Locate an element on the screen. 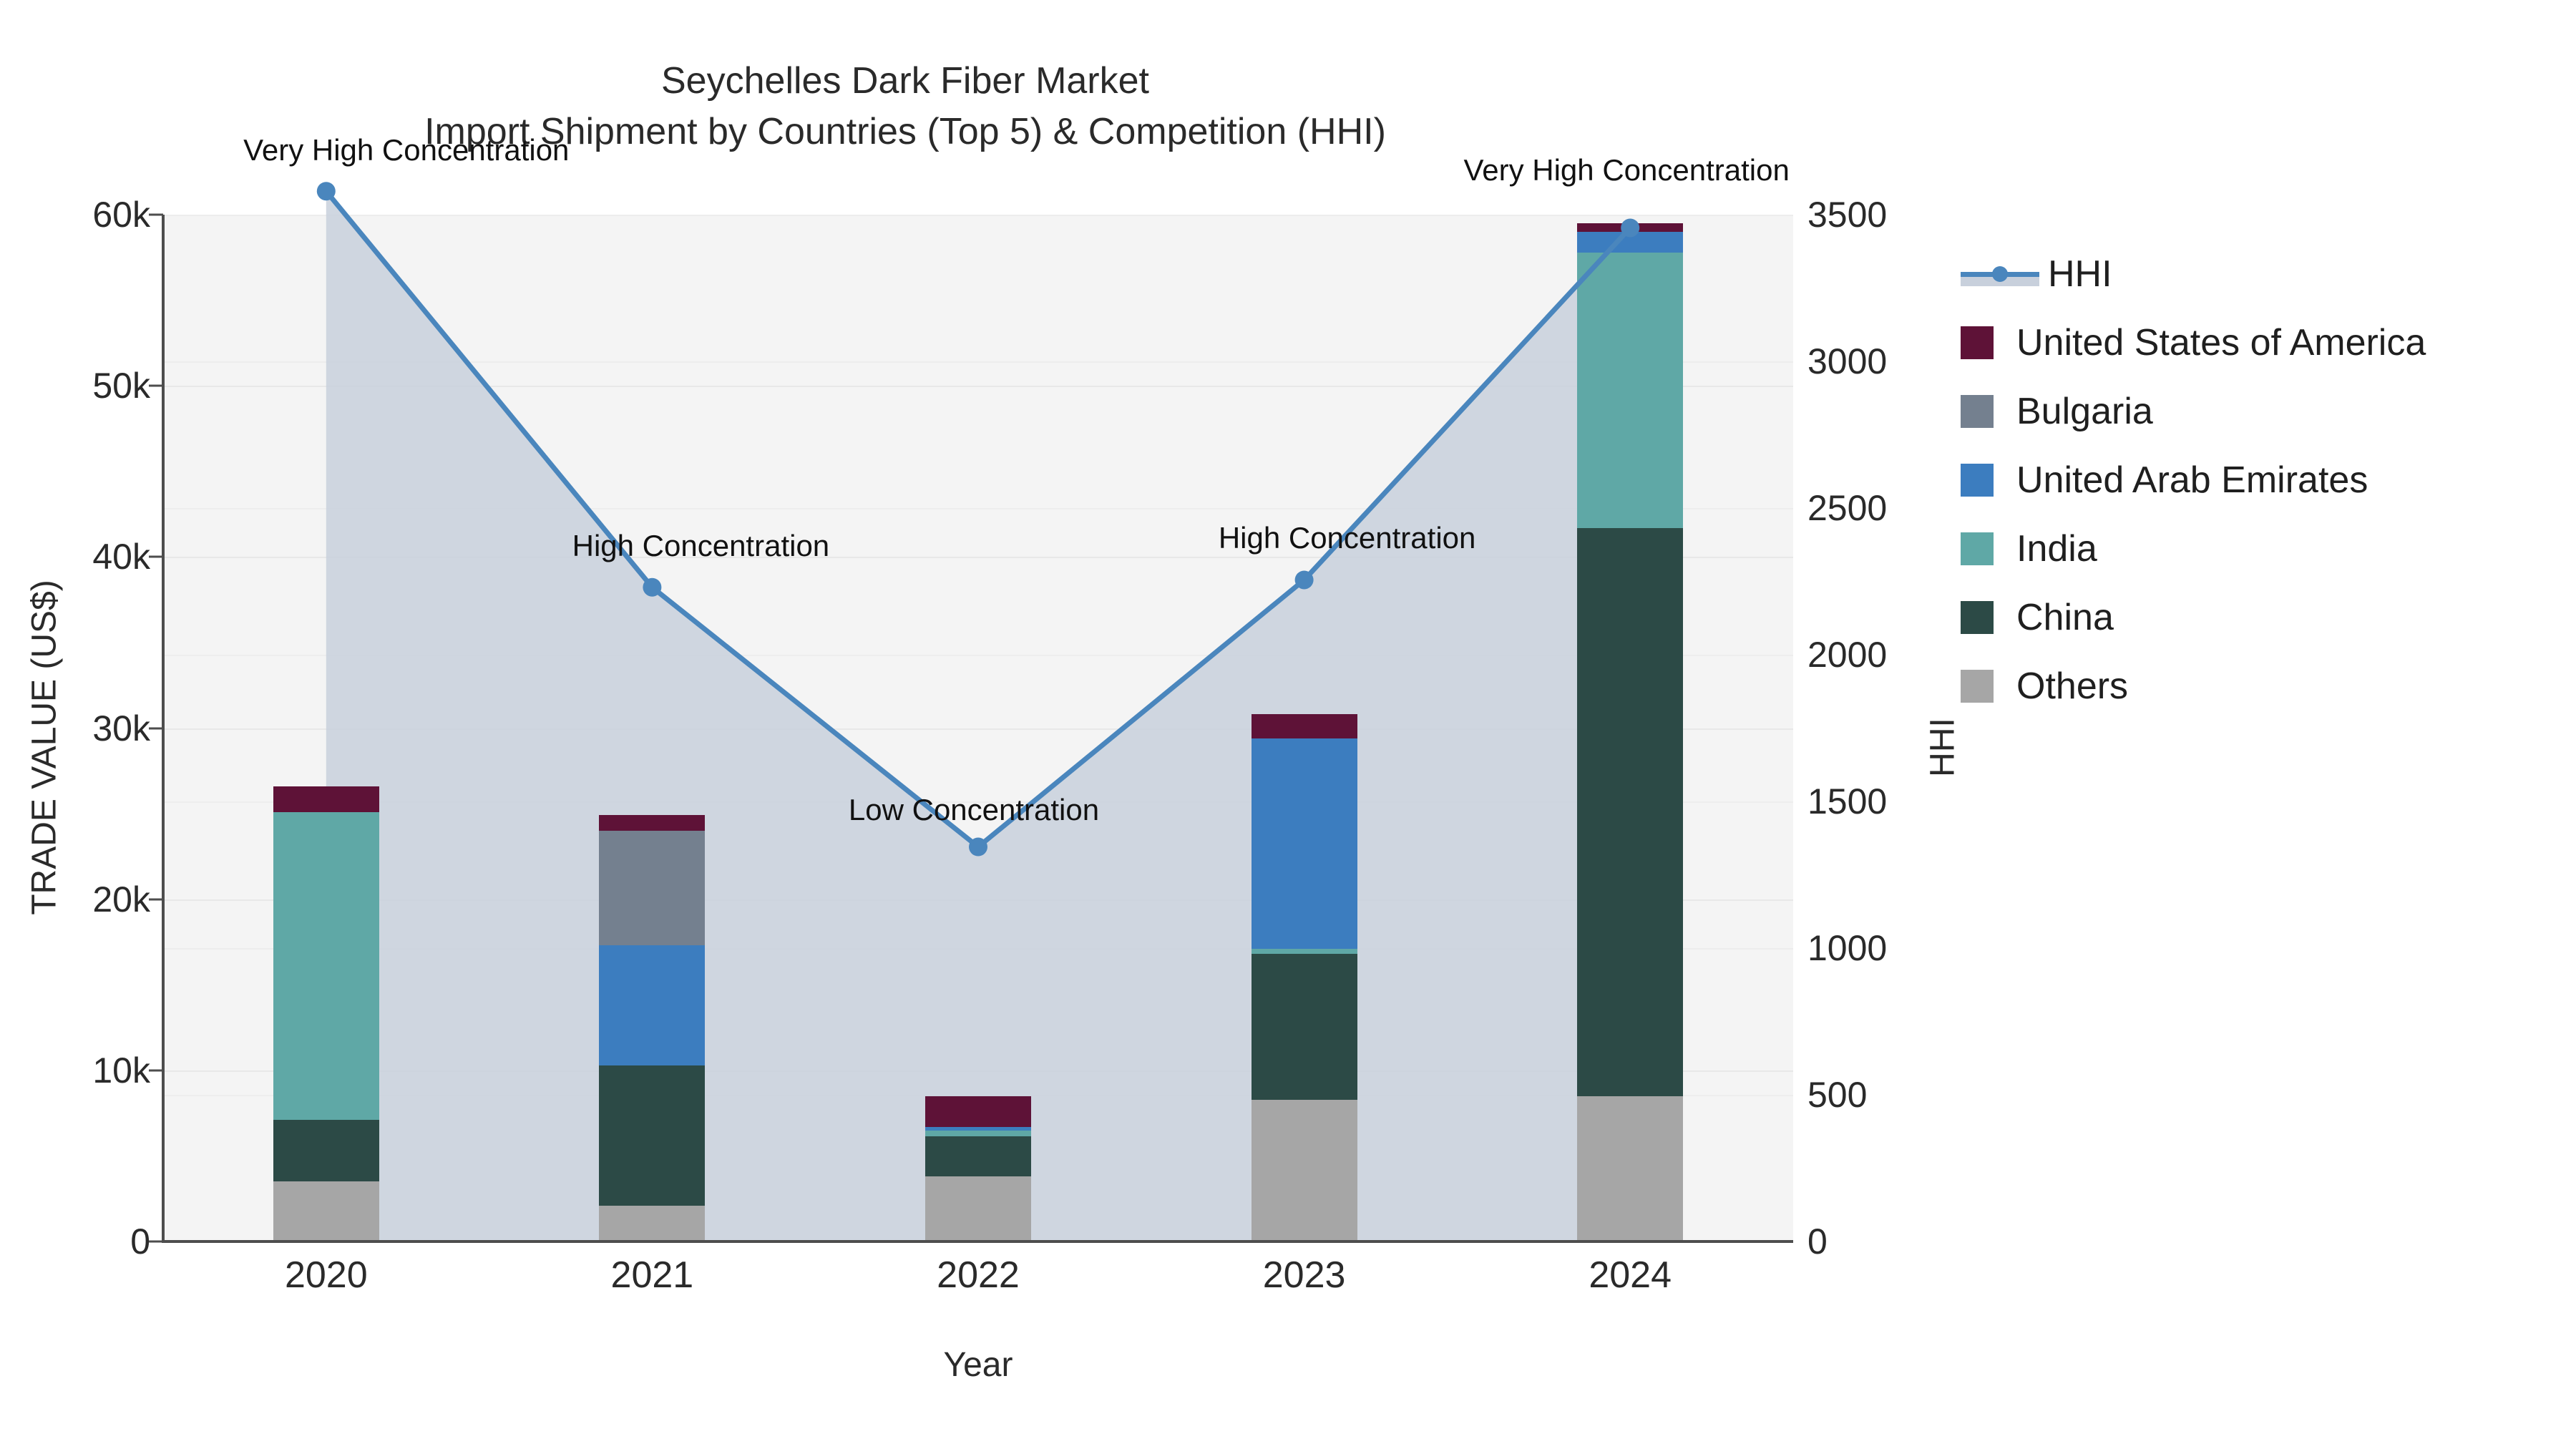 This screenshot has height=1449, width=2576. y-axis-line is located at coordinates (163, 729).